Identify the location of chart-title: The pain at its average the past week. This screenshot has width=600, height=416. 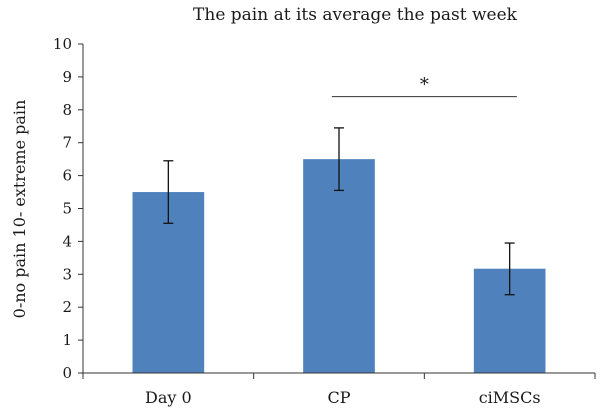
(355, 15).